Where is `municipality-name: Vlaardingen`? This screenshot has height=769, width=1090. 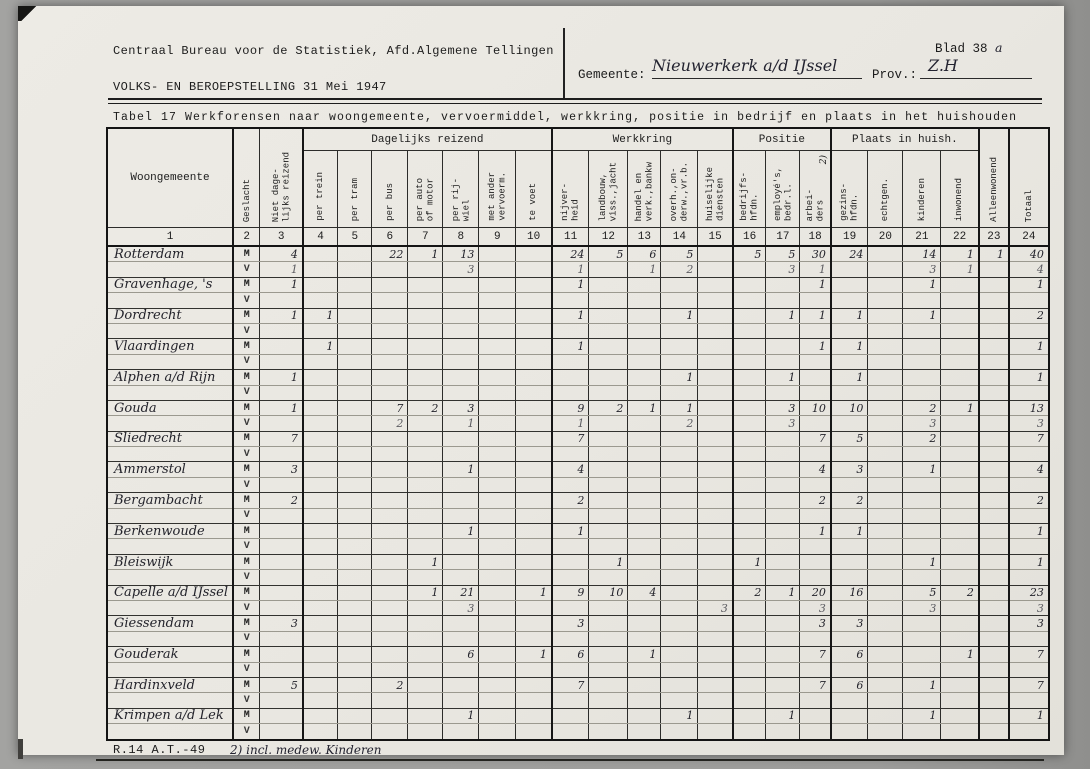 municipality-name: Vlaardingen is located at coordinates (170, 346).